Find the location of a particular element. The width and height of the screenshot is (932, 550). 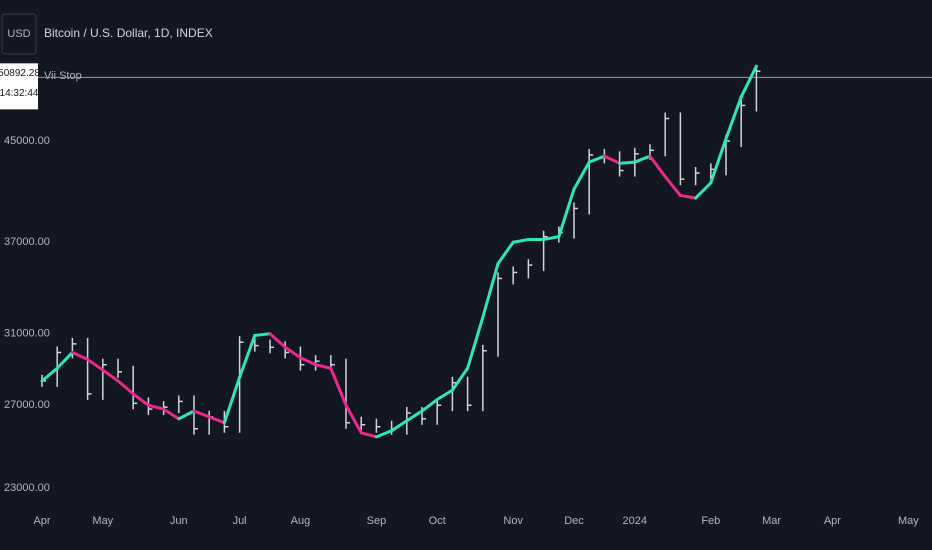

y-tick-label: 23000.00 is located at coordinates (27, 488).